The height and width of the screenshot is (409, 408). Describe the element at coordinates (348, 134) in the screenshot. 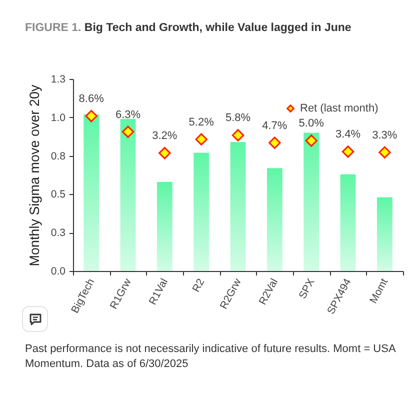

I see `data-label: 3.4%` at that location.